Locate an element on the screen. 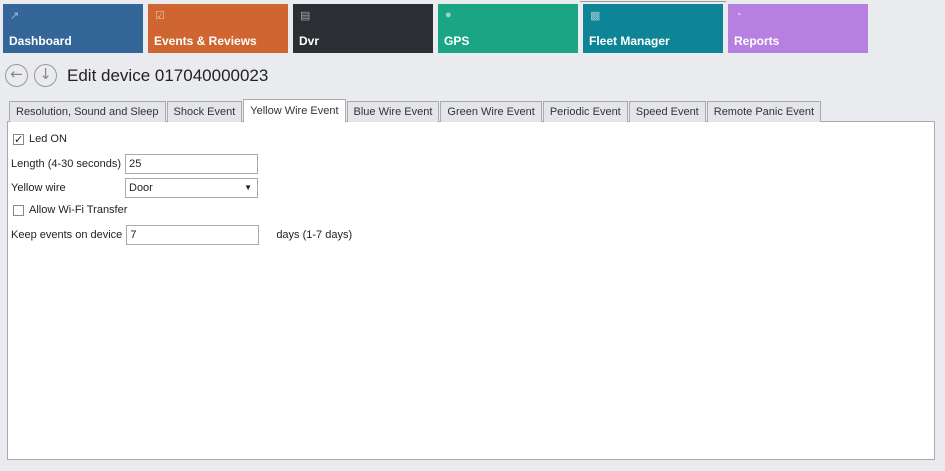  chart-line-icon: ↗ is located at coordinates (15, 16).